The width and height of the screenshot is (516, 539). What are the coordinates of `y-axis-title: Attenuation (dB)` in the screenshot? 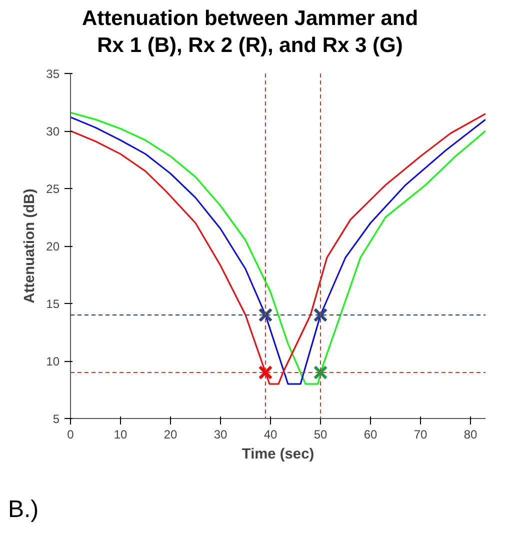 It's located at (30, 246).